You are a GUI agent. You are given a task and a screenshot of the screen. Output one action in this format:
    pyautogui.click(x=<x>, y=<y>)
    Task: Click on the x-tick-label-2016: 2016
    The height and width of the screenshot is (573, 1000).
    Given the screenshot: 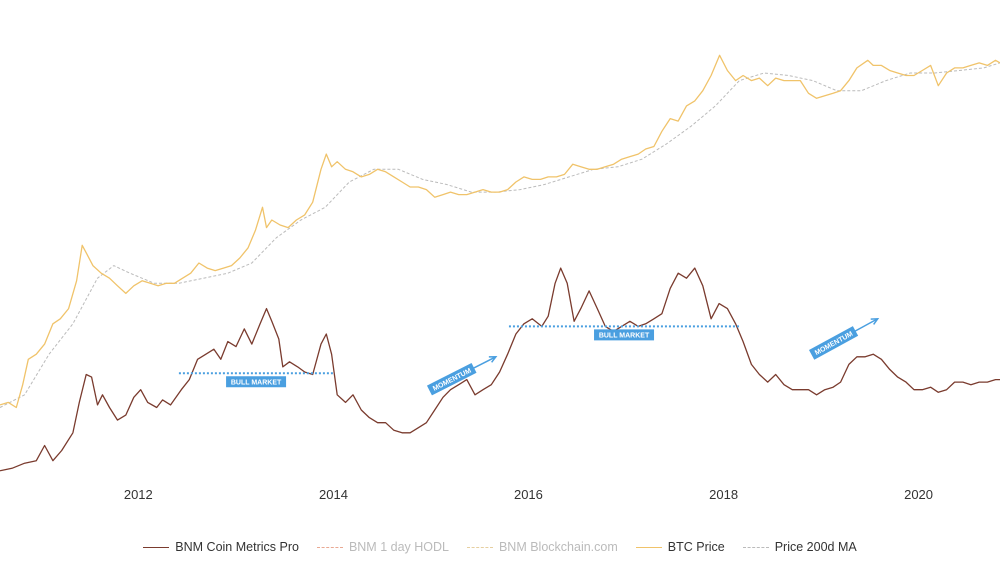 What is the action you would take?
    pyautogui.click(x=528, y=494)
    